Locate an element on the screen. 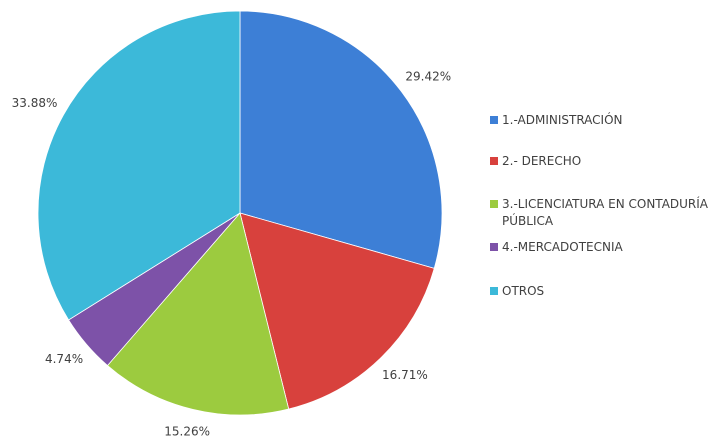  legend-label: OTROS is located at coordinates (523, 291).